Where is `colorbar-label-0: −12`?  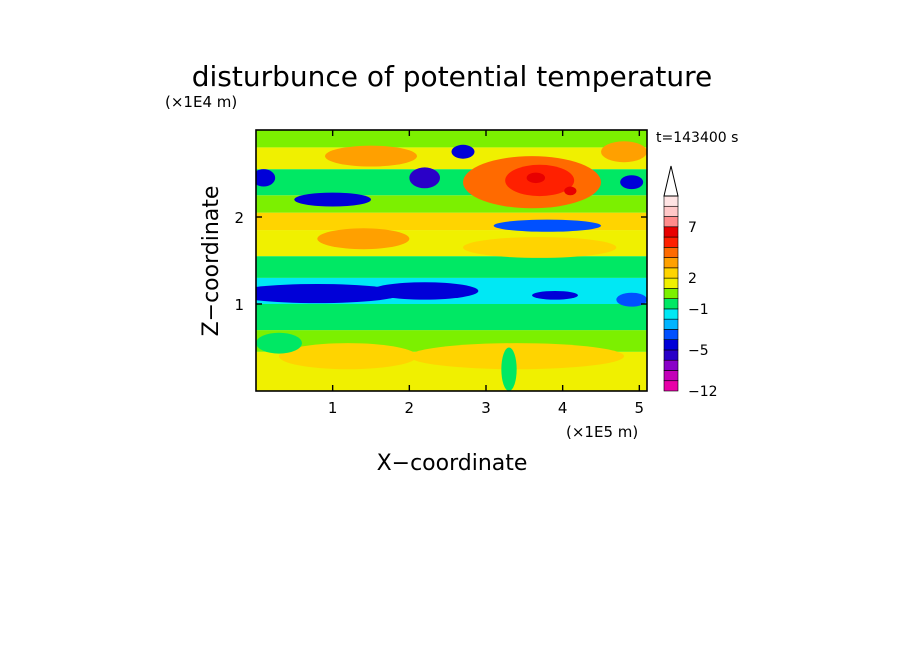 colorbar-label-0: −12 is located at coordinates (703, 392).